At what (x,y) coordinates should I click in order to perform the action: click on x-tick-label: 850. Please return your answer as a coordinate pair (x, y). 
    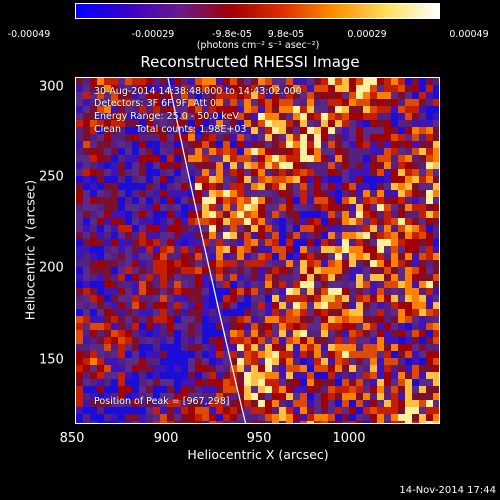
    Looking at the image, I should click on (72, 438).